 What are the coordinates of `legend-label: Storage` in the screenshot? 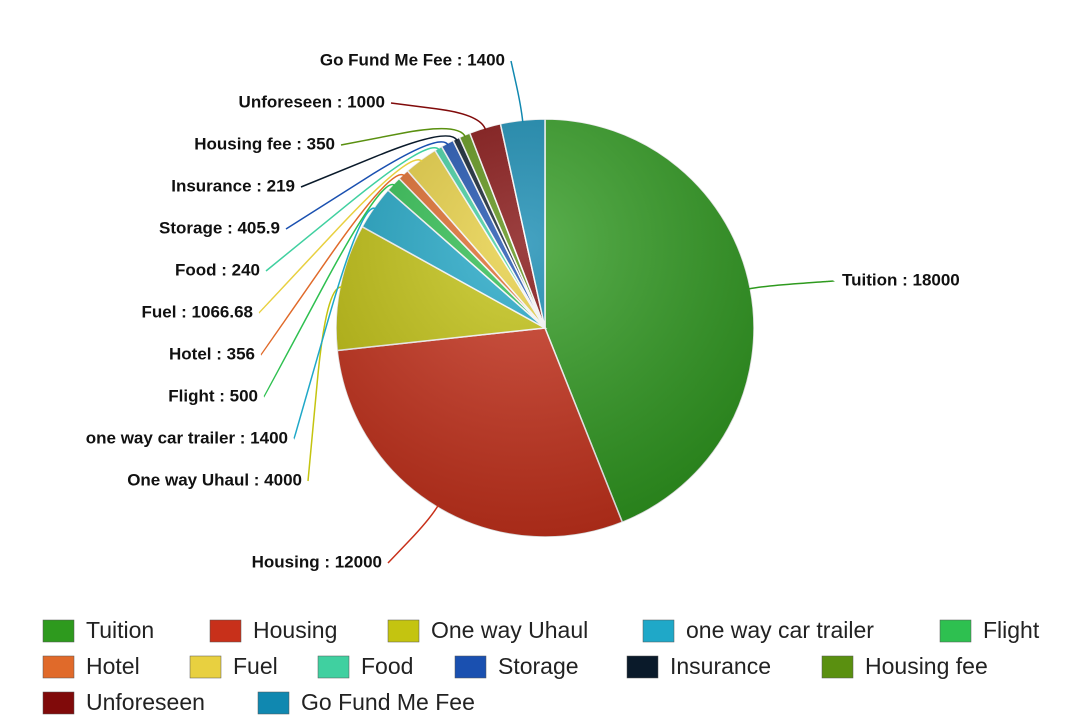 It's located at (538, 666).